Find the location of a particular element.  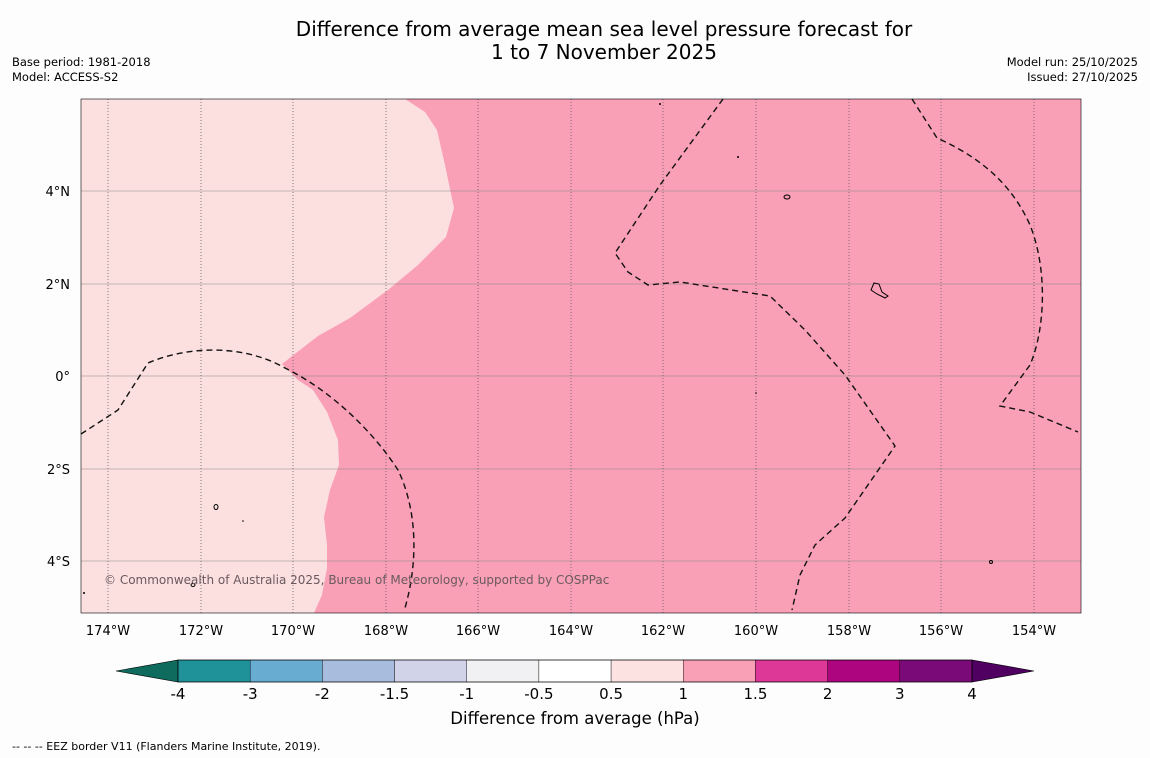

colorbar-tick-label: -0.5 is located at coordinates (538, 694).